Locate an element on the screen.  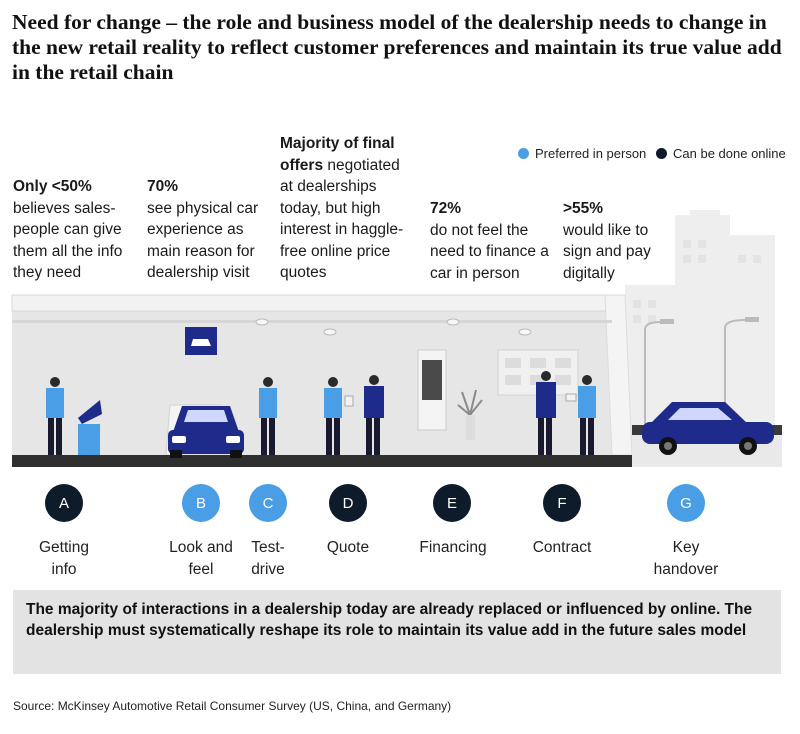
step-b-label: Look and feel is located at coordinates (201, 558).